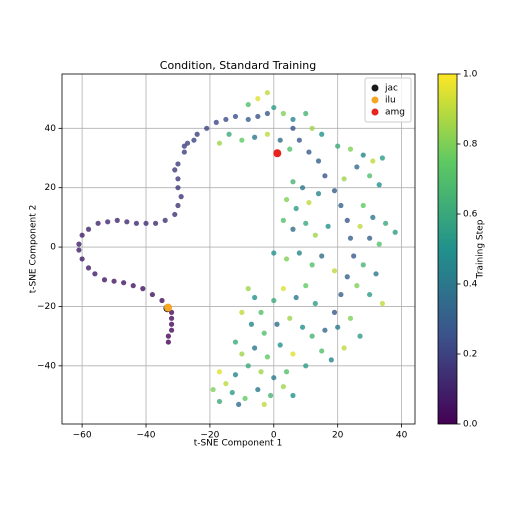 Image resolution: width=512 pixels, height=512 pixels. What do you see at coordinates (402, 436) in the screenshot?
I see `x-tick-label: 40` at bounding box center [402, 436].